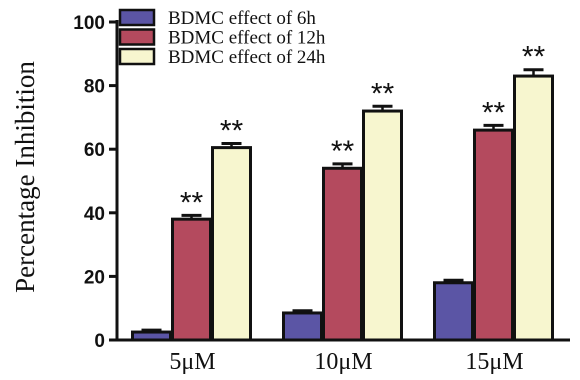 The image size is (580, 380). I want to click on y-tick-label: 60, so click(94, 150).